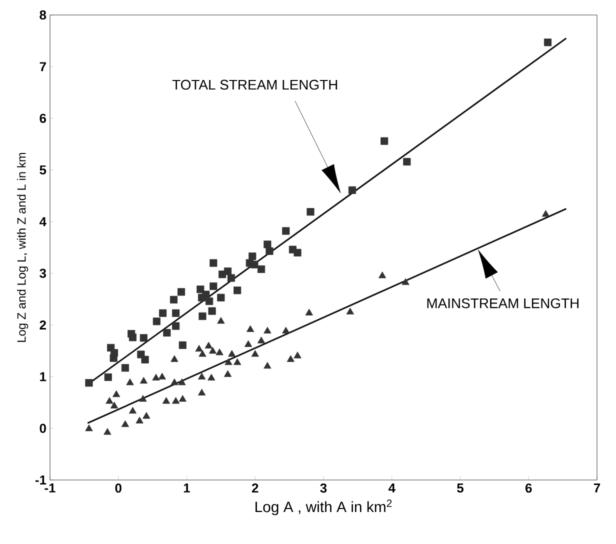 This screenshot has width=616, height=544. What do you see at coordinates (460, 488) in the screenshot?
I see `x-tick-label: 5` at bounding box center [460, 488].